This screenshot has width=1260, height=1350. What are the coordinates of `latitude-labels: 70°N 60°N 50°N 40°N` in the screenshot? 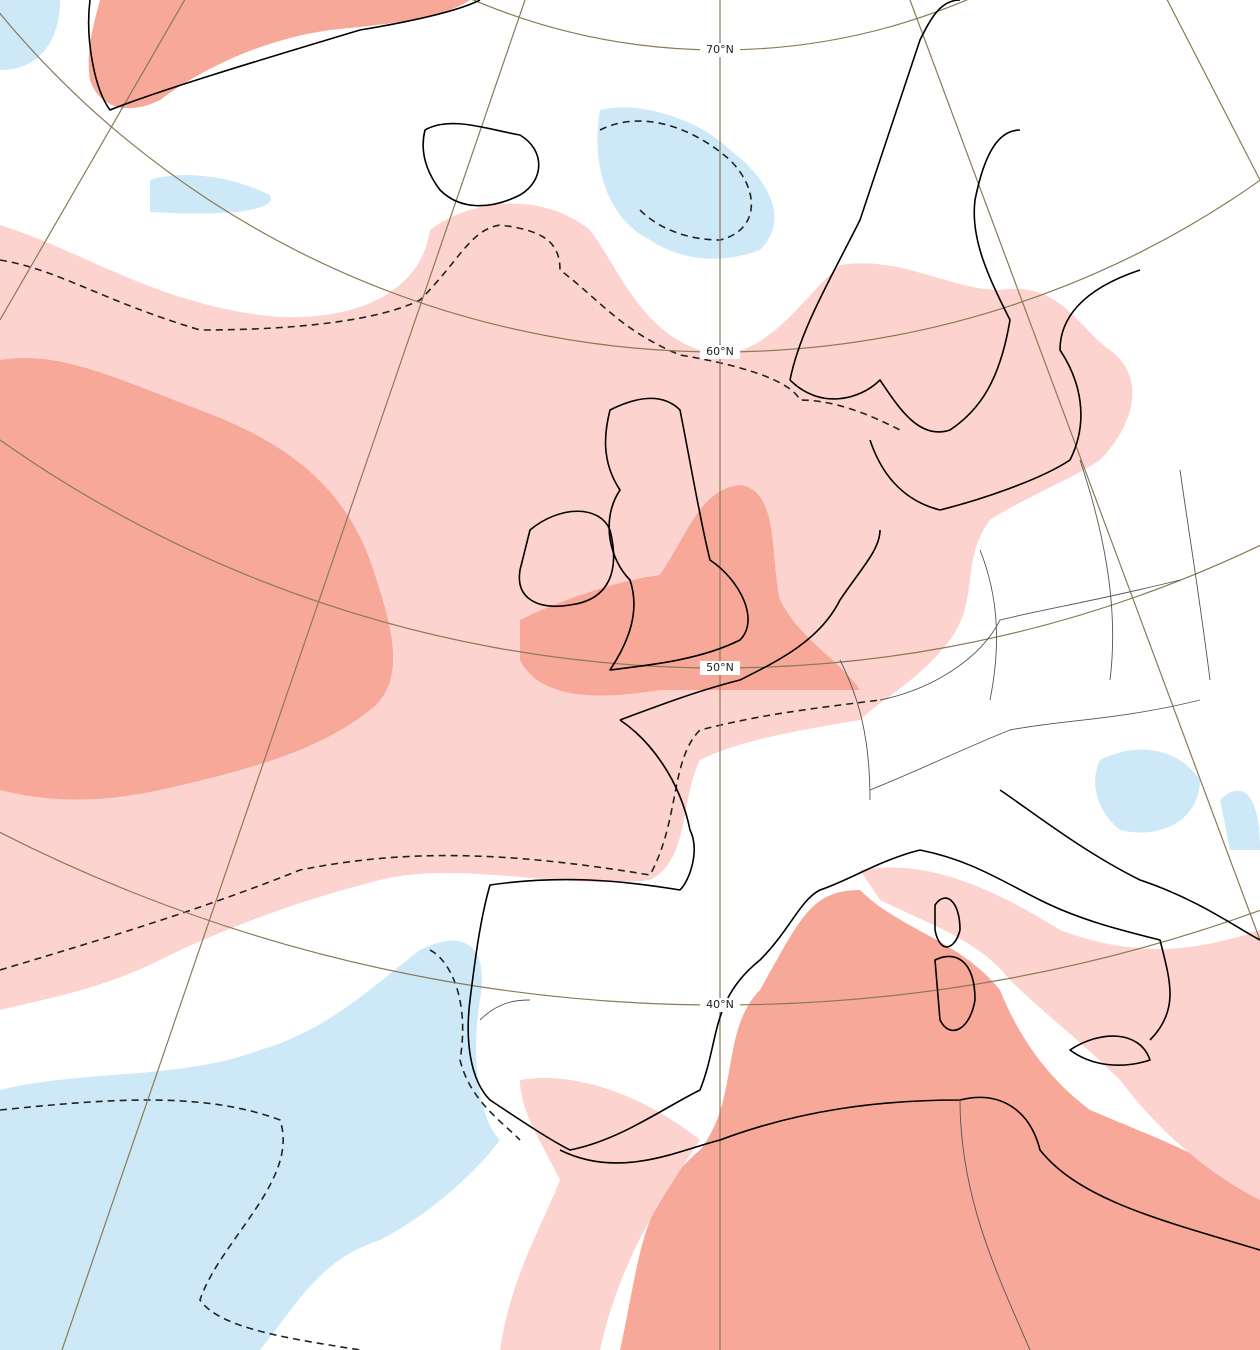 It's located at (720, 527).